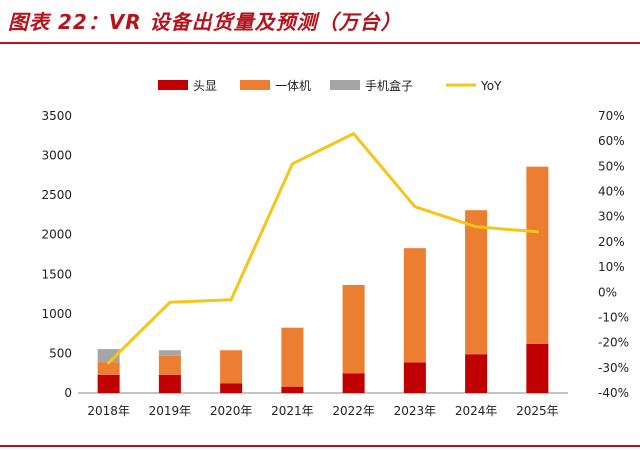  Describe the element at coordinates (56, 116) in the screenshot. I see `y-left-tick-label: 3500` at that location.